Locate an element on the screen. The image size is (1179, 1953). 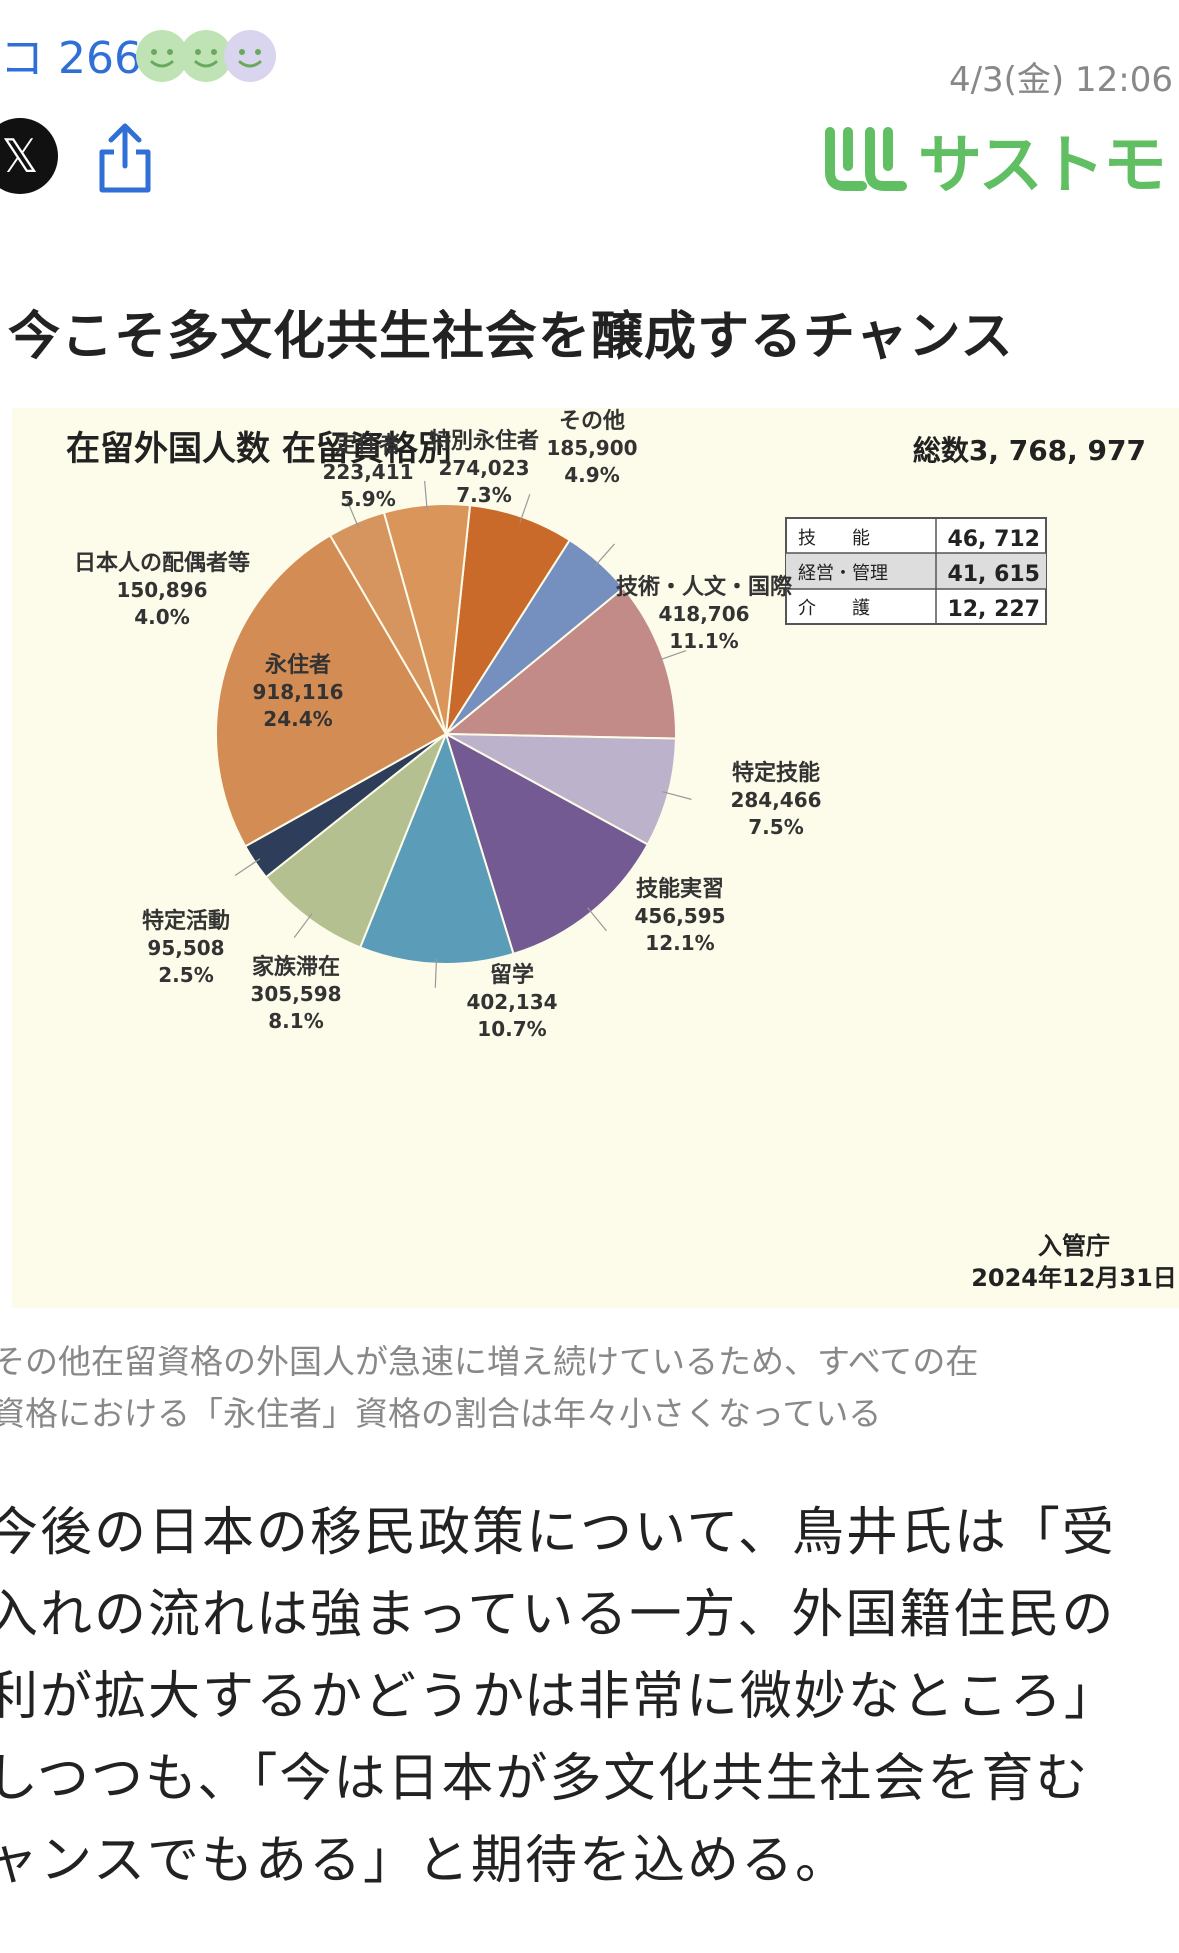
body-line: 今後の日本の移民政策について、鳥井氏は「受 is located at coordinates (558, 1533).